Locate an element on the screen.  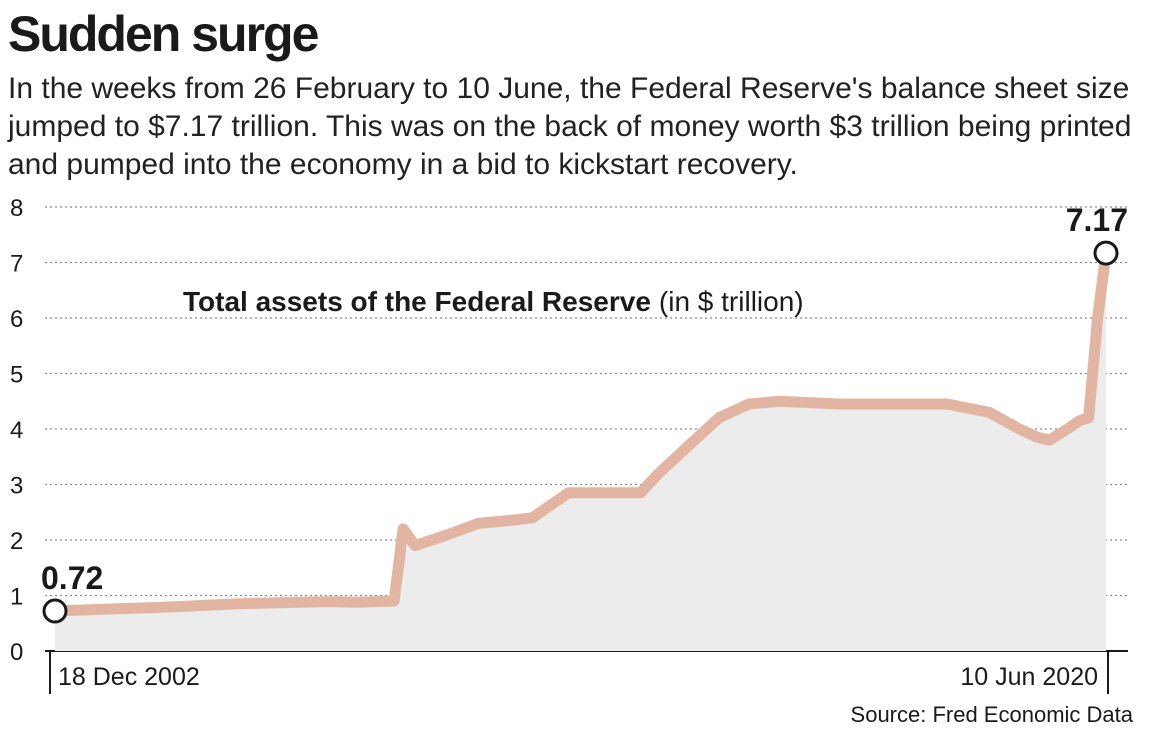
y-tick-label-5: 5 is located at coordinates (16, 375).